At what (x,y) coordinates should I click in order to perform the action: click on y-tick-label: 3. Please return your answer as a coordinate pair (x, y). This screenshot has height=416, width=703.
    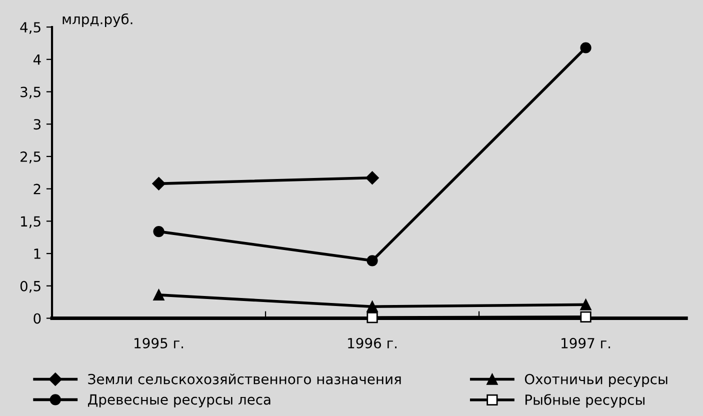
    Looking at the image, I should click on (37, 124).